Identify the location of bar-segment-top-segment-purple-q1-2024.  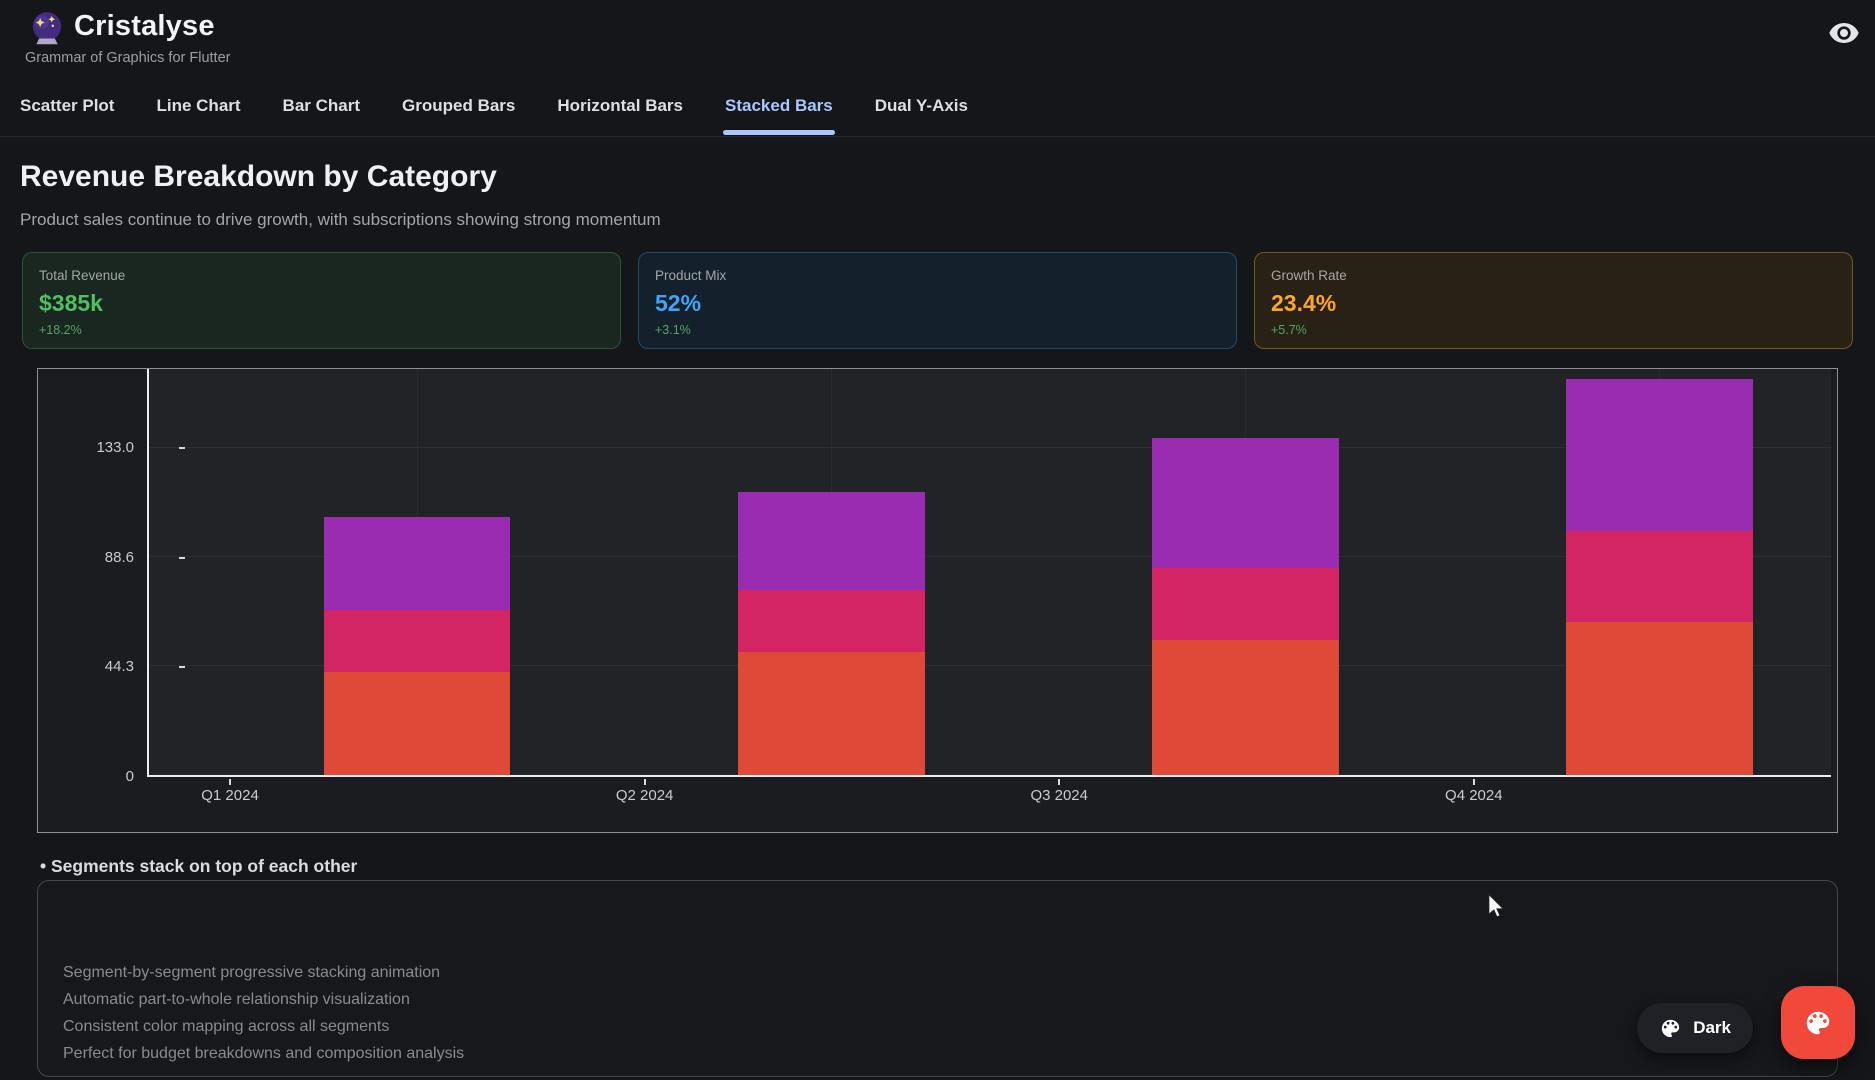
(417, 563).